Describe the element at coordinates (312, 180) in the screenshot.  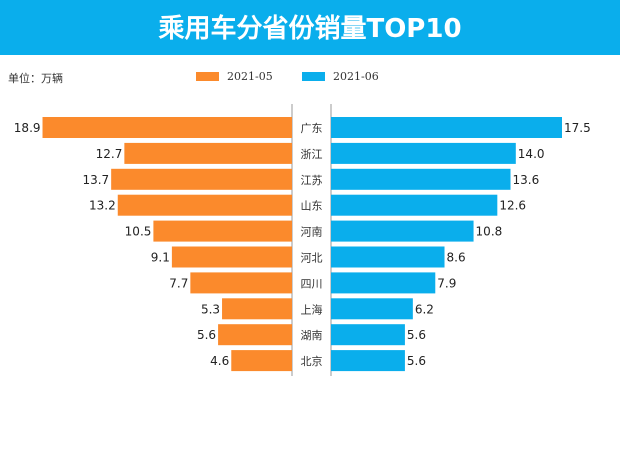
I see `category-label: 江苏` at that location.